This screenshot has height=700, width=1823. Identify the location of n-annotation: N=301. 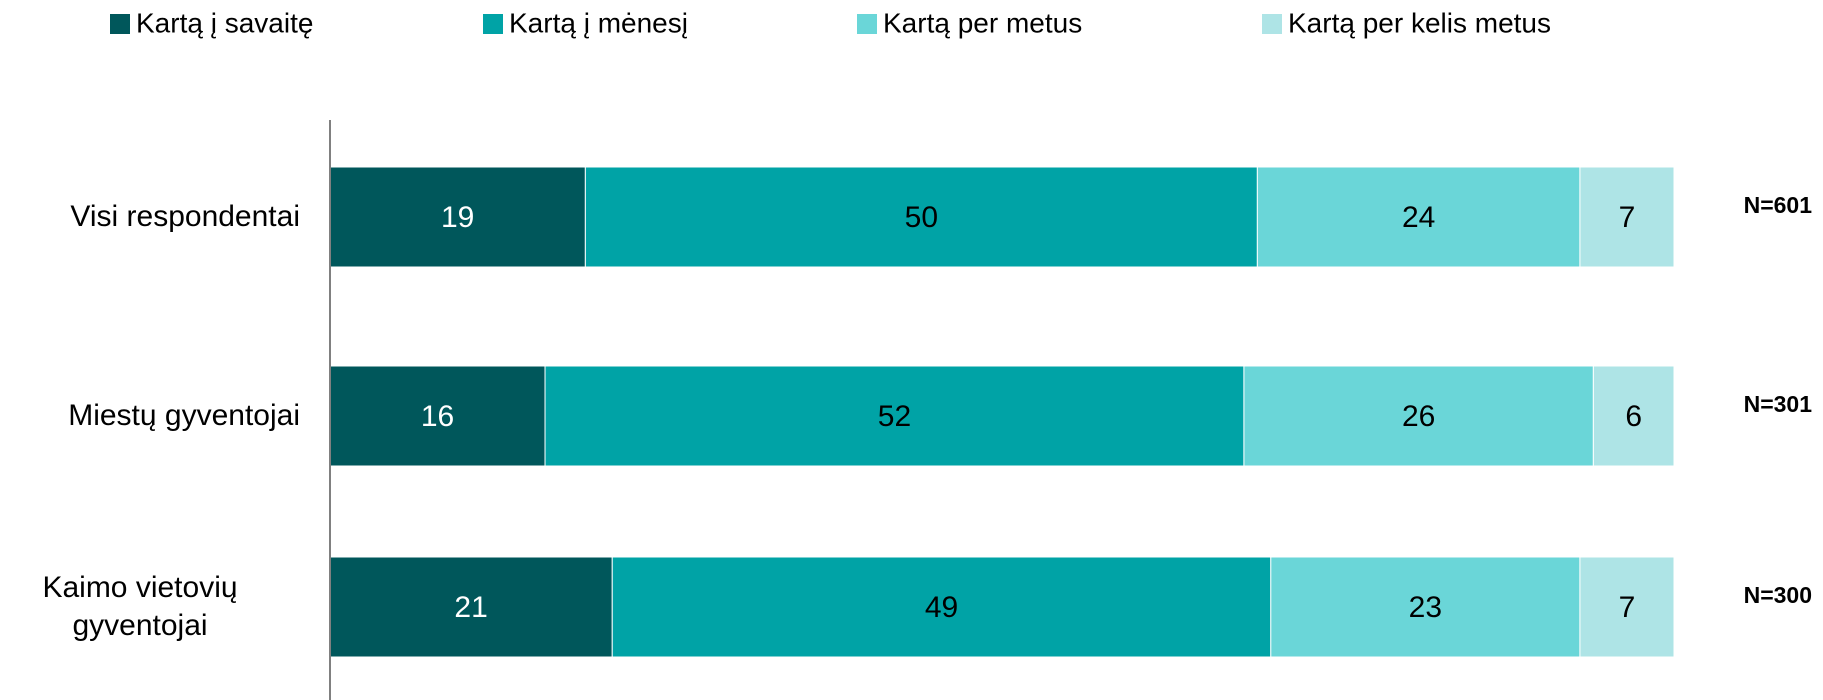
(1778, 404).